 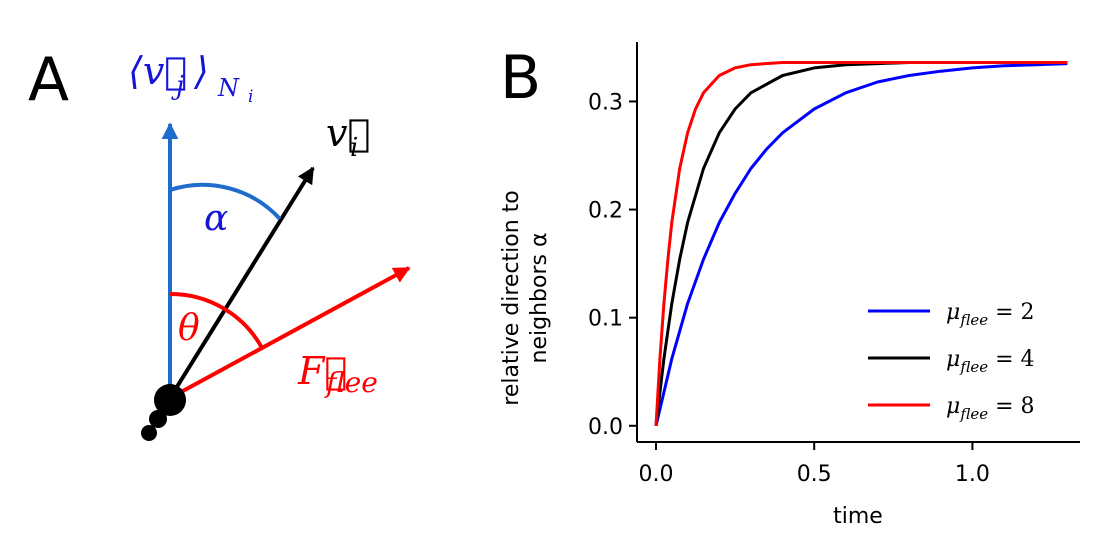 What do you see at coordinates (158, 419) in the screenshot?
I see `fish-body-dot` at bounding box center [158, 419].